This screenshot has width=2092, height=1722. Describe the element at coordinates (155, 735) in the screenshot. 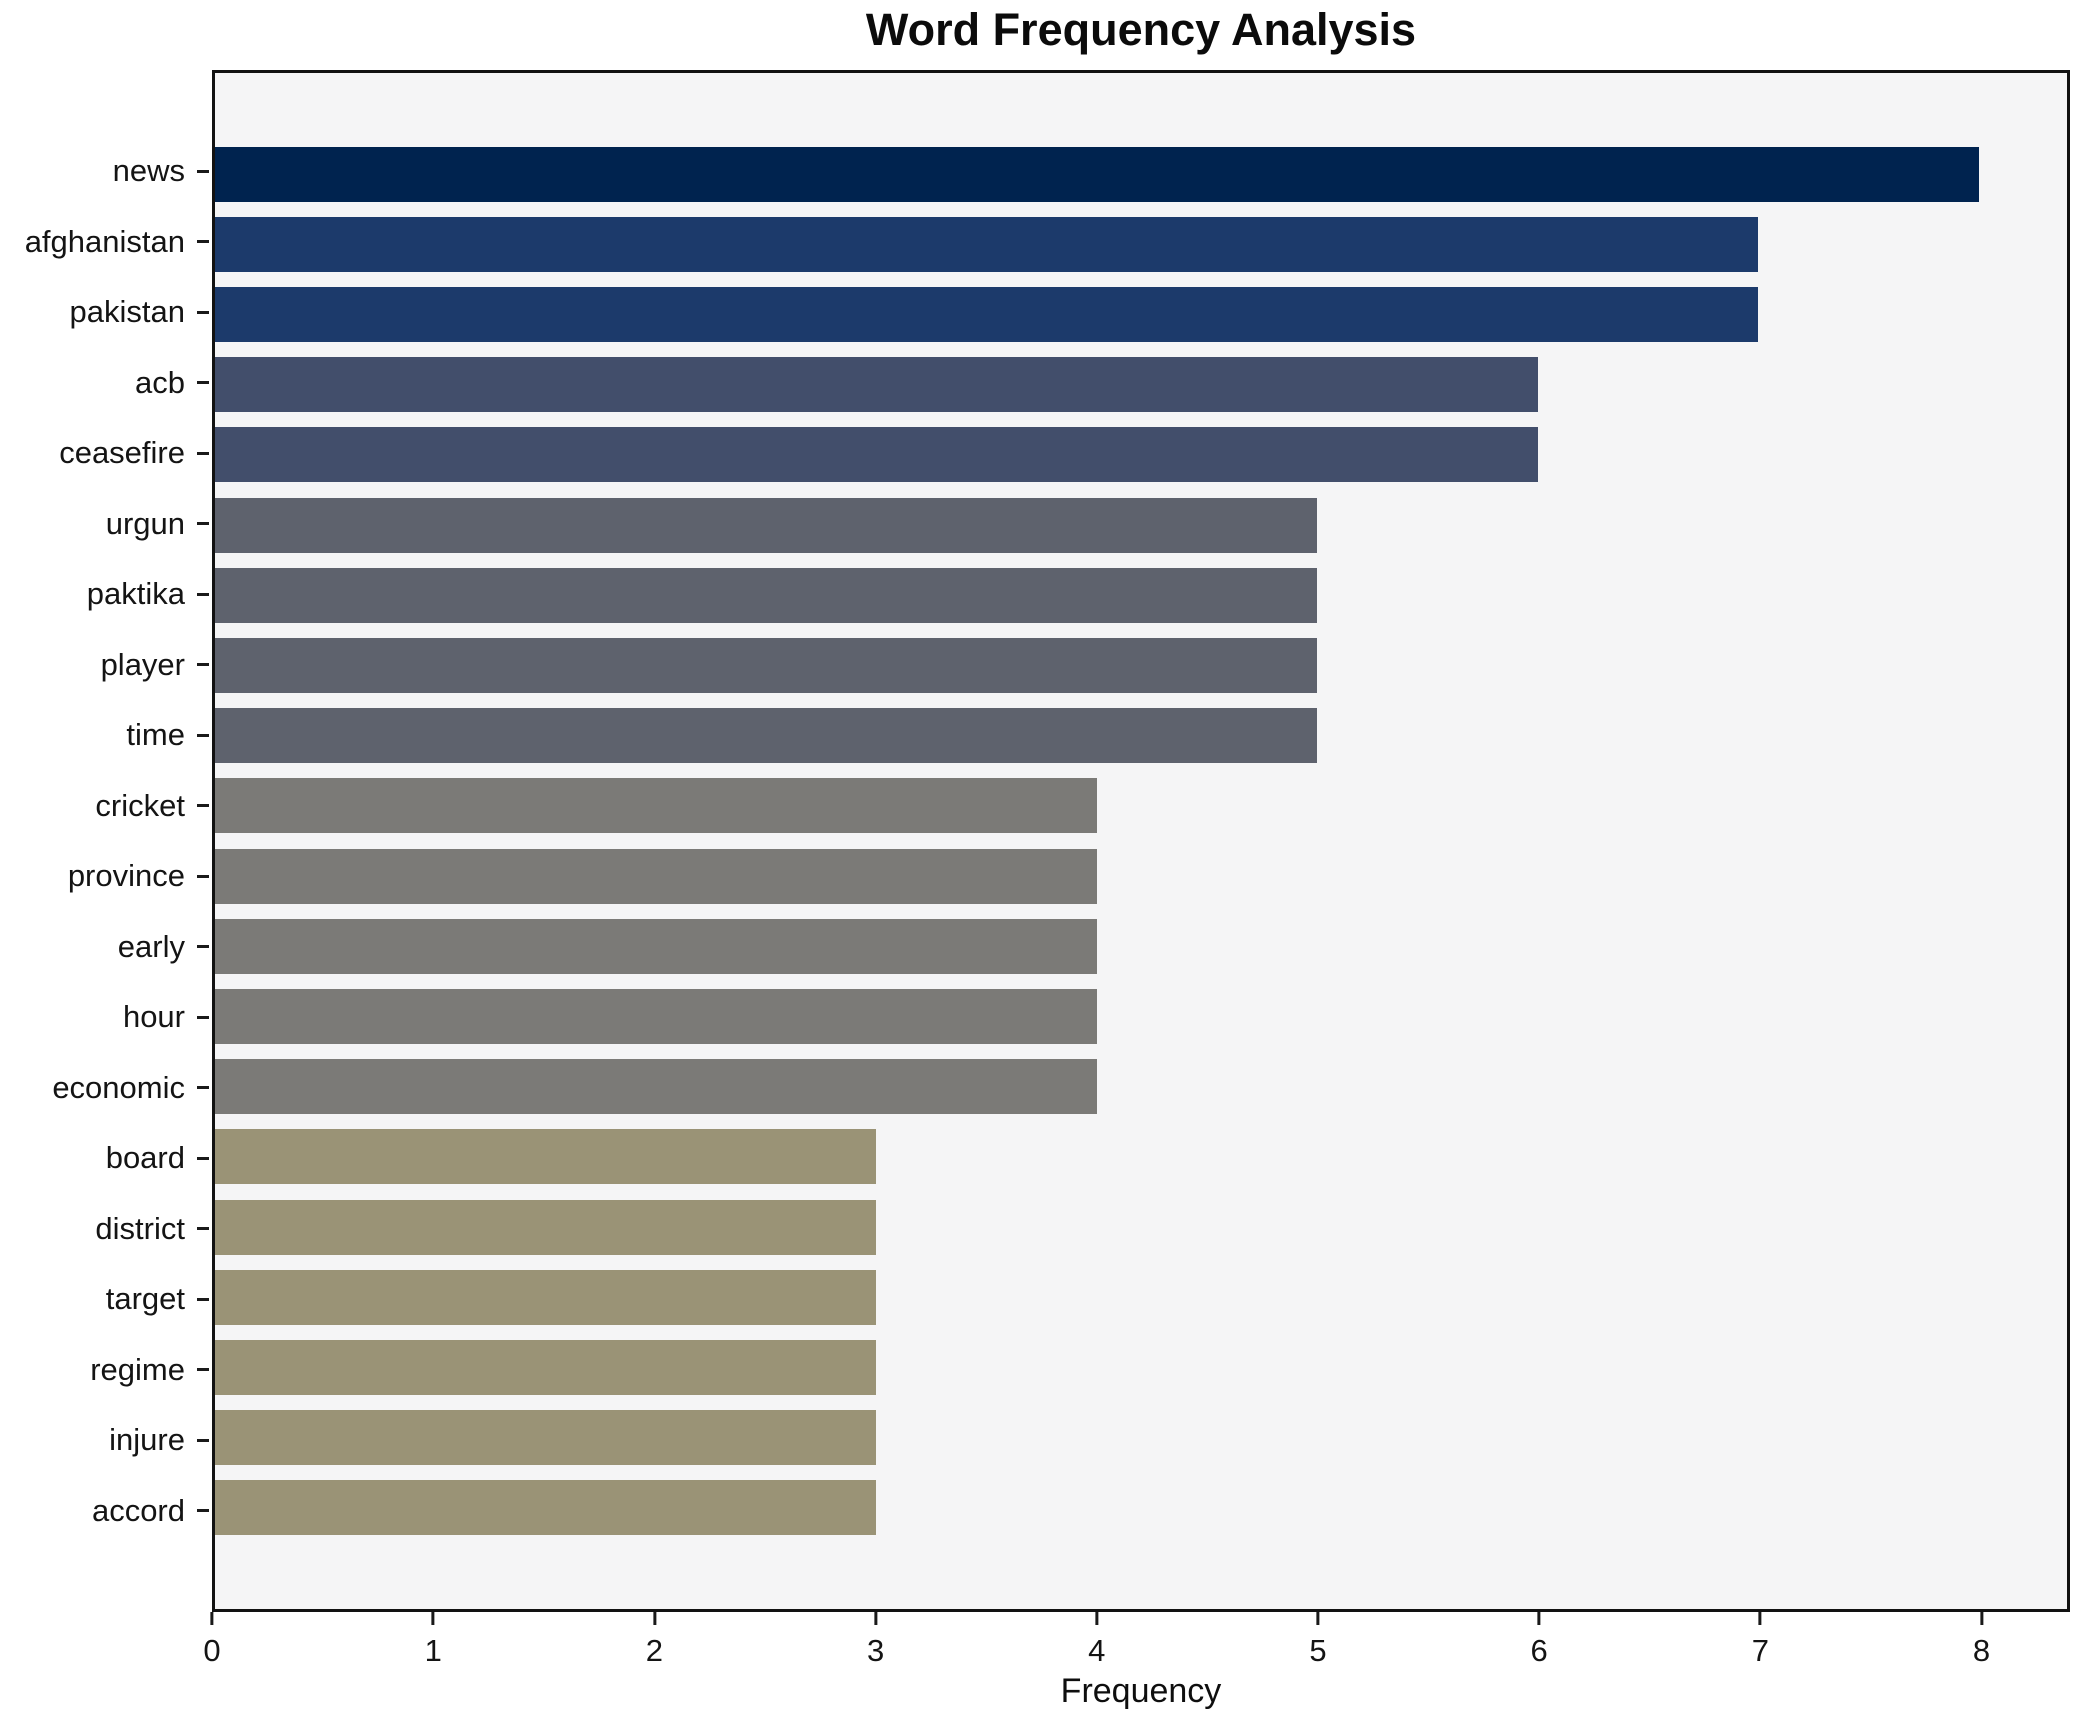

I see `y-axis-label-time: time` at that location.